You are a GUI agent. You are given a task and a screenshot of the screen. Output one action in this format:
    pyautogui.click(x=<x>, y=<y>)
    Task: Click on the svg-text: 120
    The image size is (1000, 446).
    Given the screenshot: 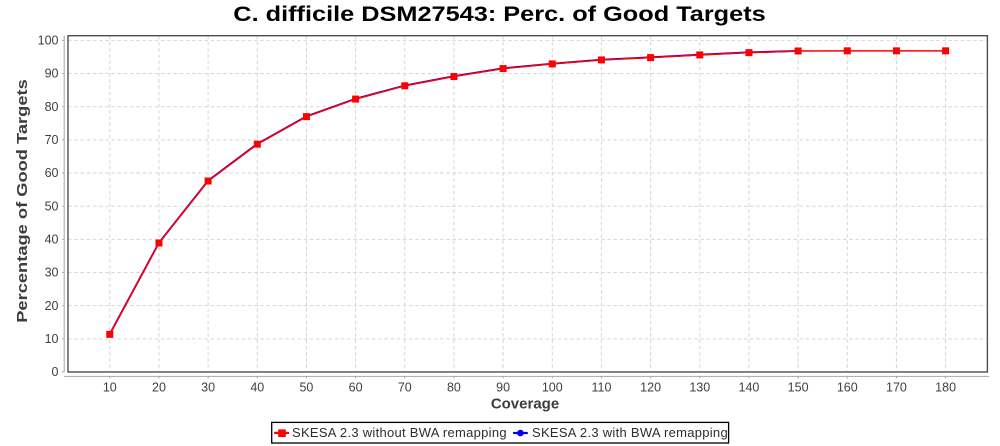 What is the action you would take?
    pyautogui.click(x=650, y=388)
    